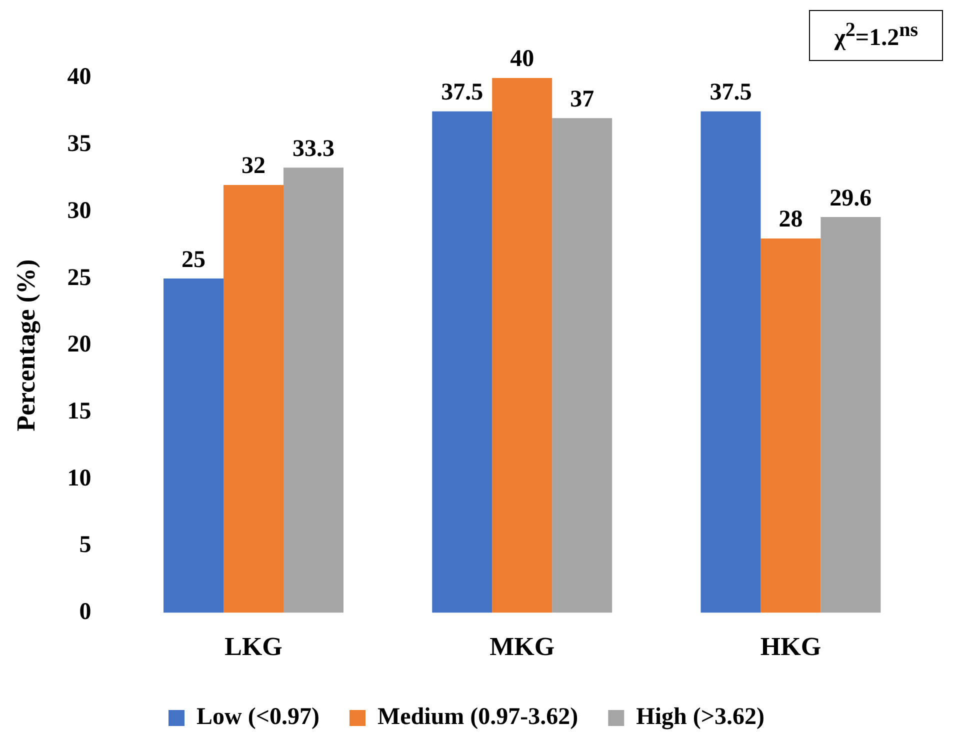 The width and height of the screenshot is (963, 748). Describe the element at coordinates (253, 647) in the screenshot. I see `x-tick-label: LKG` at that location.